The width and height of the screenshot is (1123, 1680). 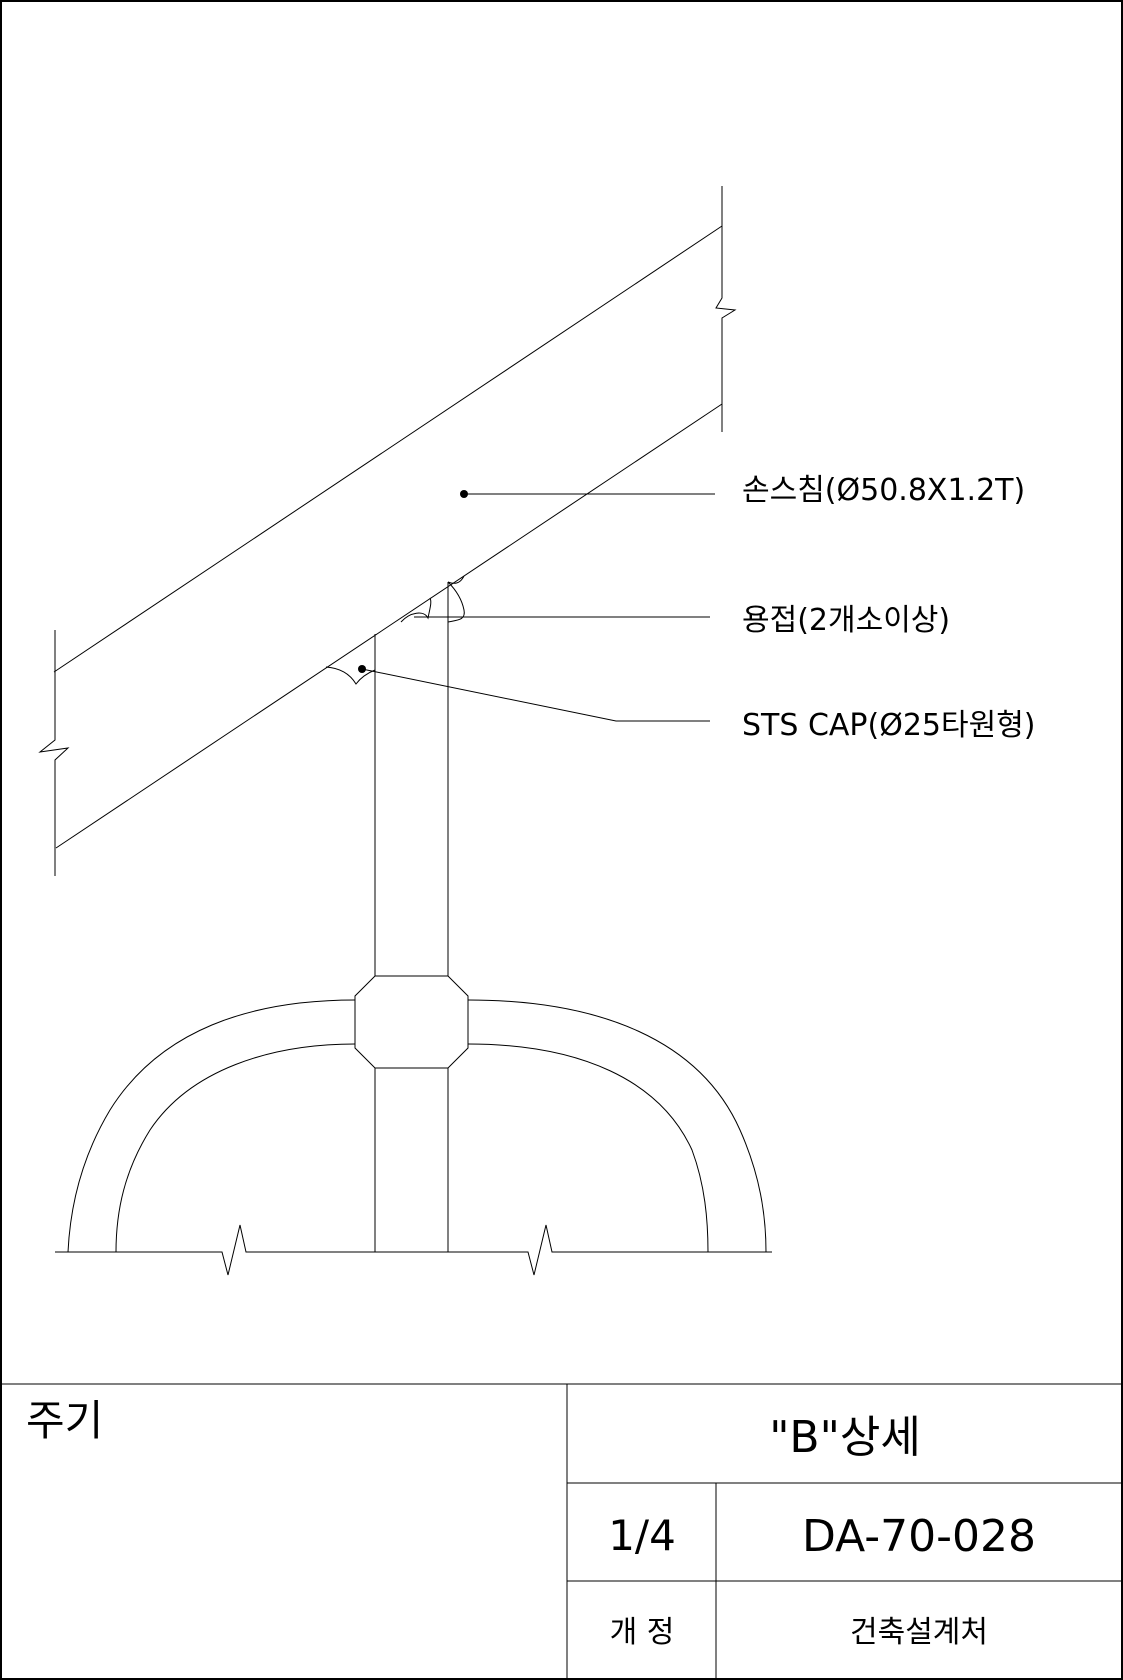 What do you see at coordinates (413, 1250) in the screenshot?
I see `base-line` at bounding box center [413, 1250].